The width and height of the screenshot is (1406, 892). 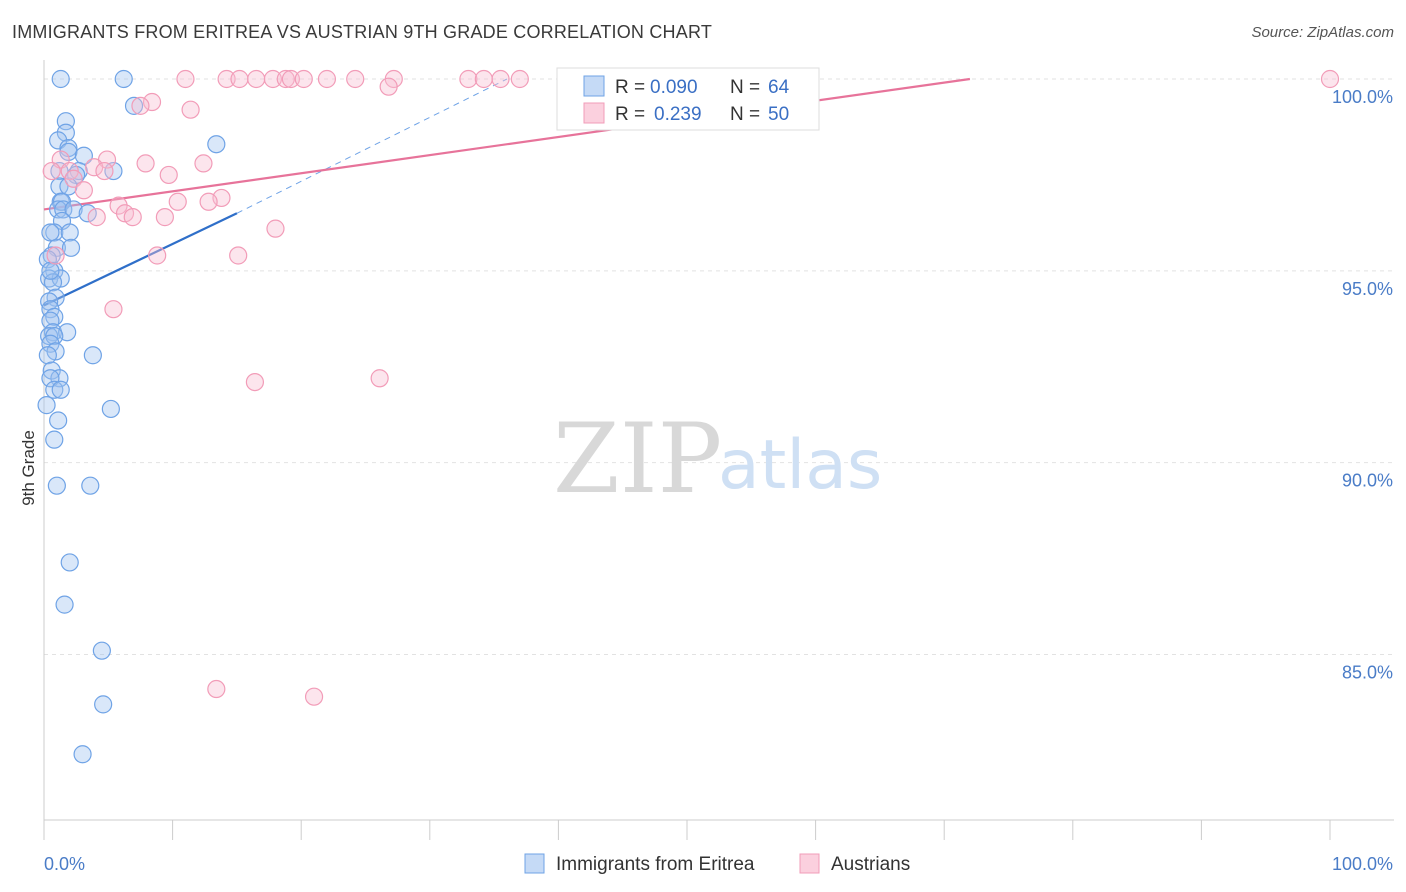 I want to click on y-tick-label: 90.0%, so click(x=1367, y=481).